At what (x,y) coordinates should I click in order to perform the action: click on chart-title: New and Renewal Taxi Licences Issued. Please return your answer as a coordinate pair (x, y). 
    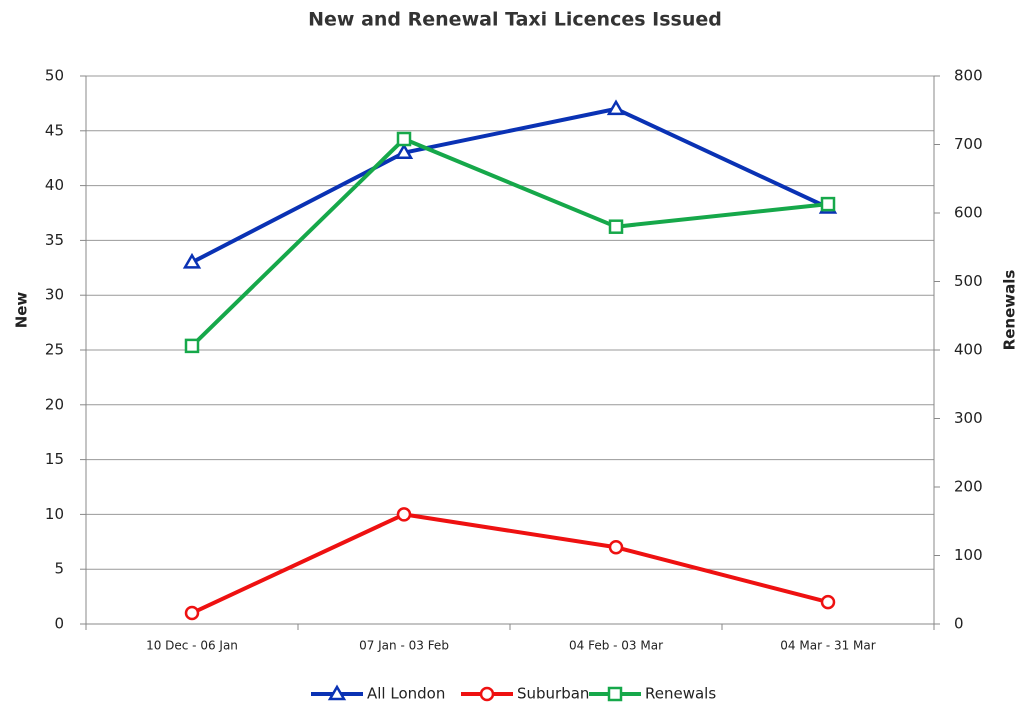
    Looking at the image, I should click on (515, 20).